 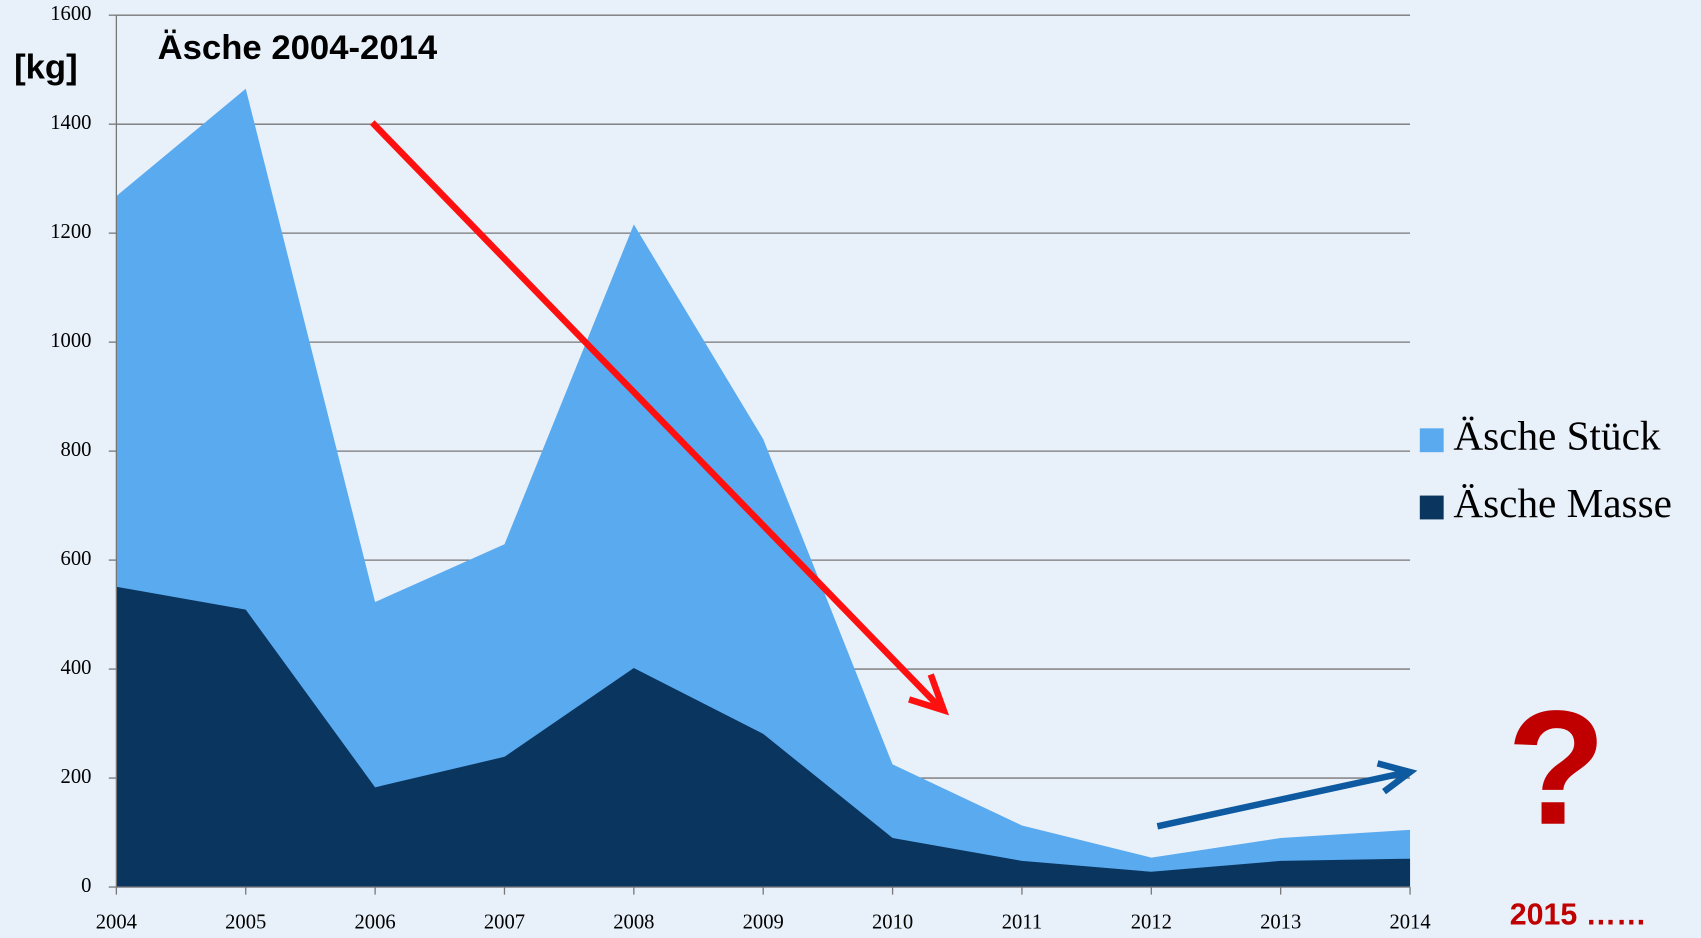 What do you see at coordinates (76, 450) in the screenshot?
I see `y-tick-label: 800` at bounding box center [76, 450].